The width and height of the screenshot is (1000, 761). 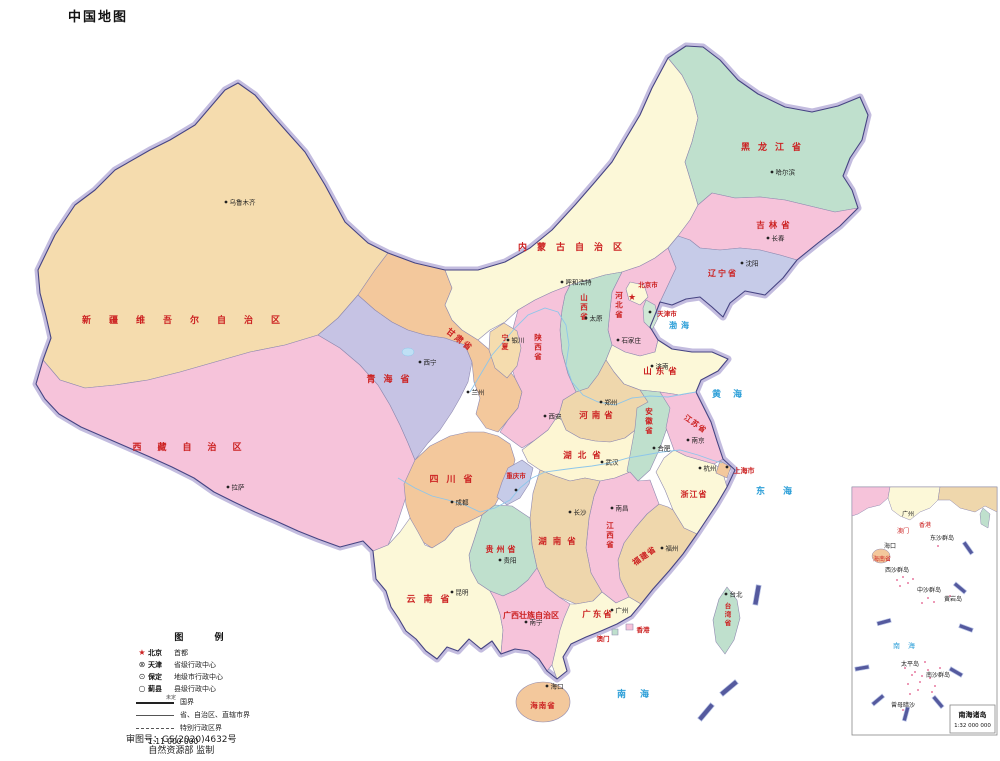 What do you see at coordinates (710, 468) in the screenshot?
I see `city-label: 杭州` at bounding box center [710, 468].